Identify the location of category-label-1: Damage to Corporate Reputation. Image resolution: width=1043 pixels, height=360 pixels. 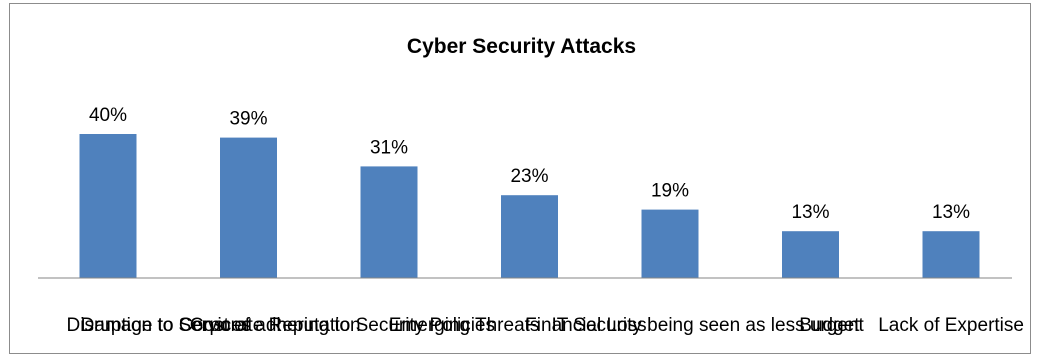
(221, 325).